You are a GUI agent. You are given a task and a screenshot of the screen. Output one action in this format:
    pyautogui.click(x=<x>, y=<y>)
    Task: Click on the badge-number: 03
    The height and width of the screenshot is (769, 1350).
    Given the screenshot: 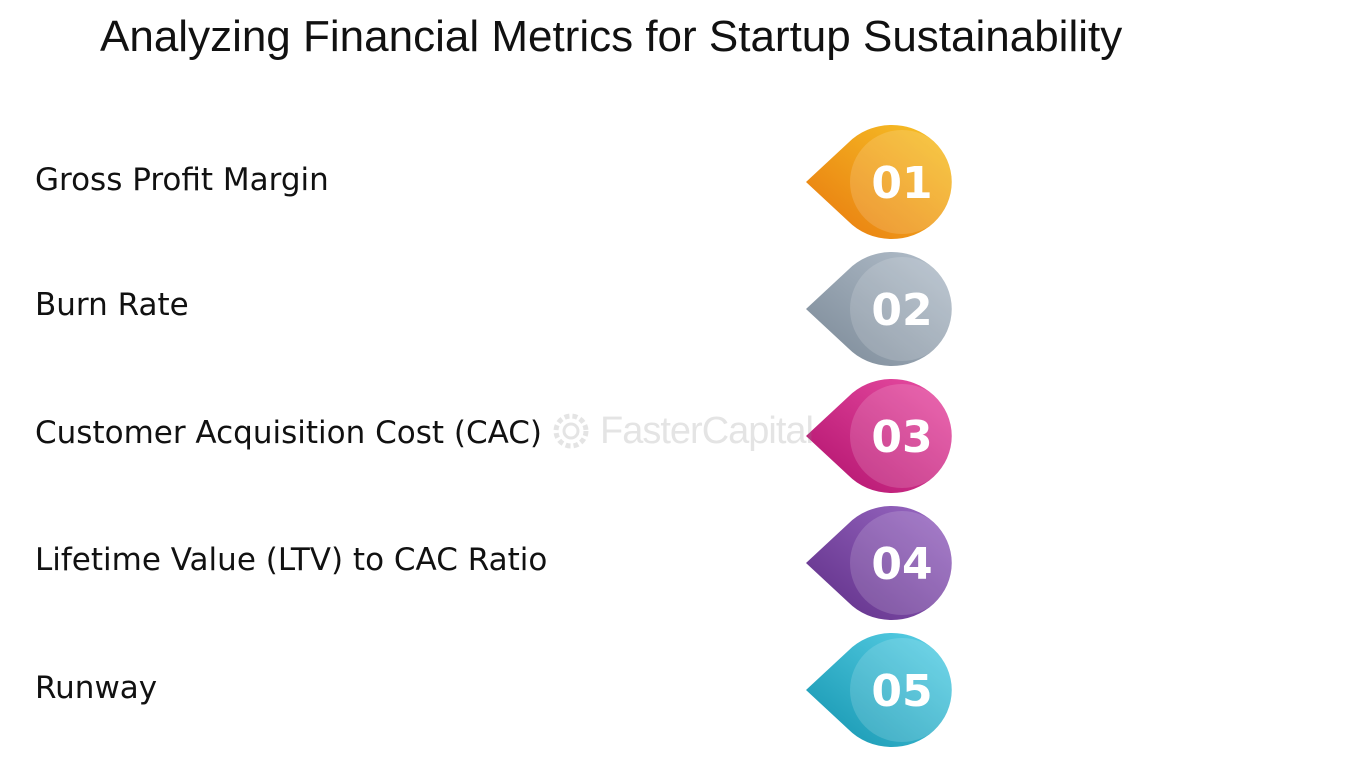 What is the action you would take?
    pyautogui.click(x=901, y=437)
    